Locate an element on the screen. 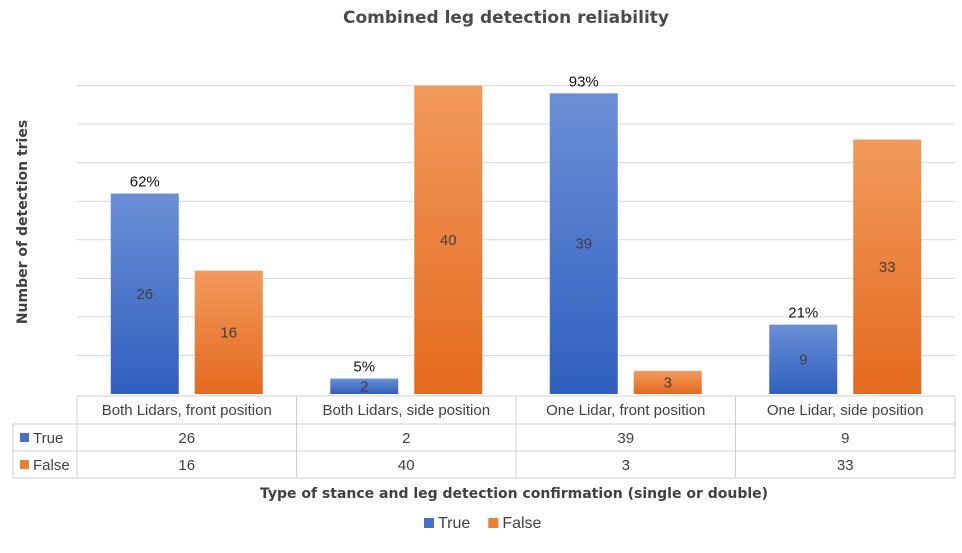 This screenshot has width=962, height=553. y-axis-label: Number of detection tries is located at coordinates (23, 222).